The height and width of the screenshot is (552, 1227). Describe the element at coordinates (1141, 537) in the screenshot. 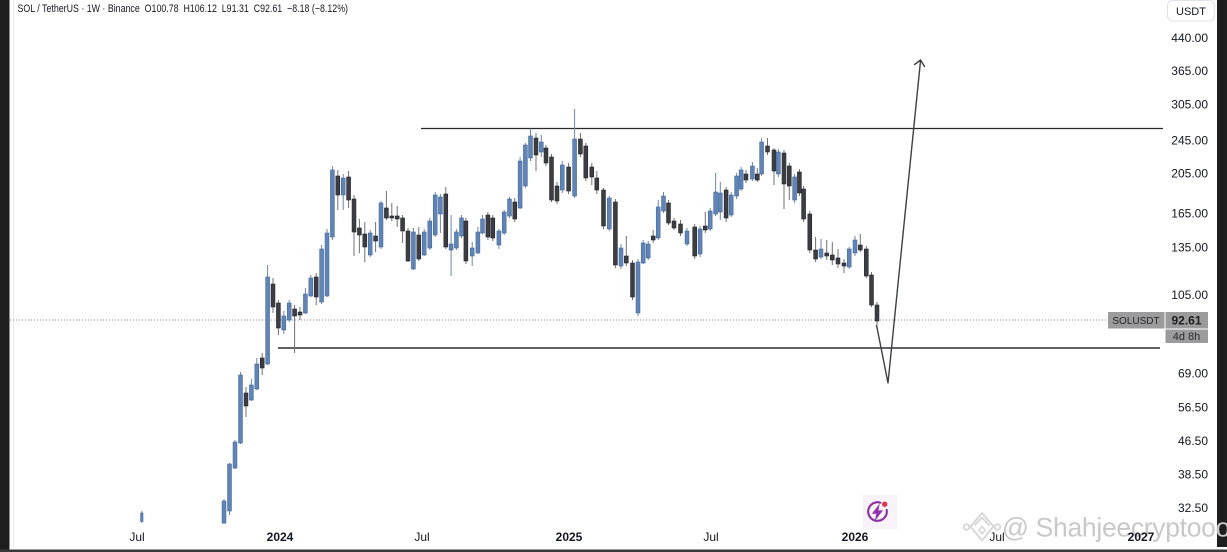

I see `svg-text: 2027` at that location.